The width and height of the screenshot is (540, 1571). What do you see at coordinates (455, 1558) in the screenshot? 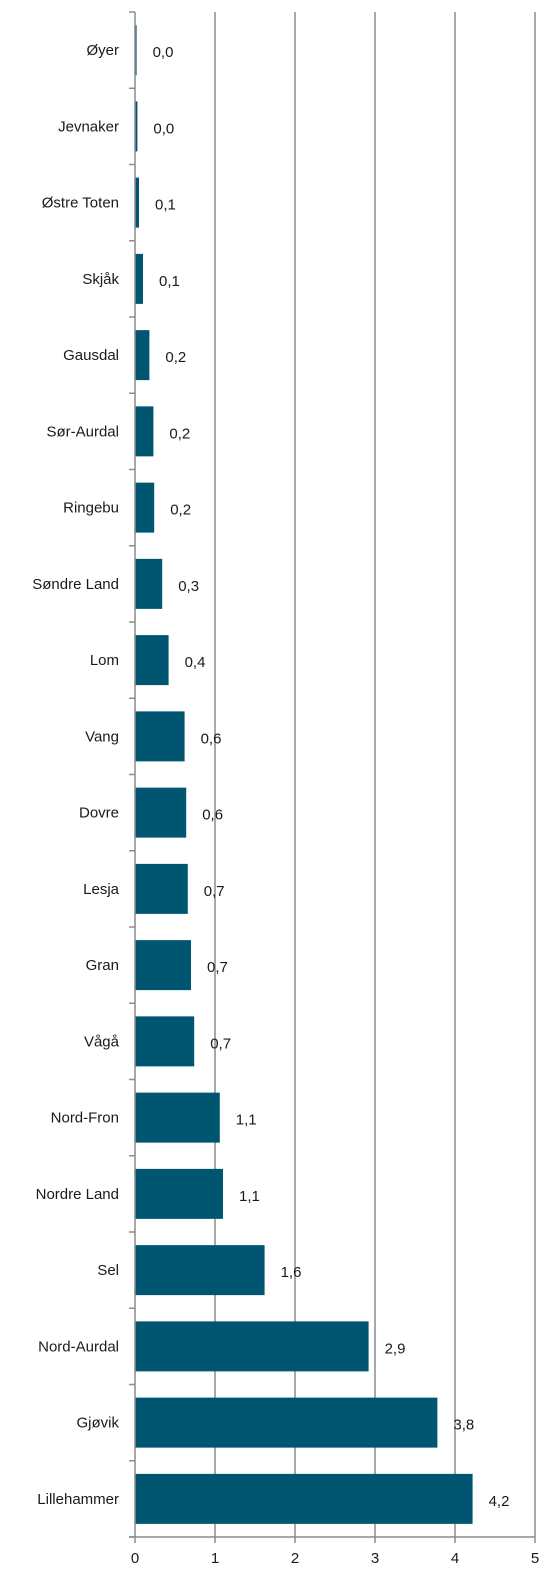
I see `x-tick-label: 4` at bounding box center [455, 1558].